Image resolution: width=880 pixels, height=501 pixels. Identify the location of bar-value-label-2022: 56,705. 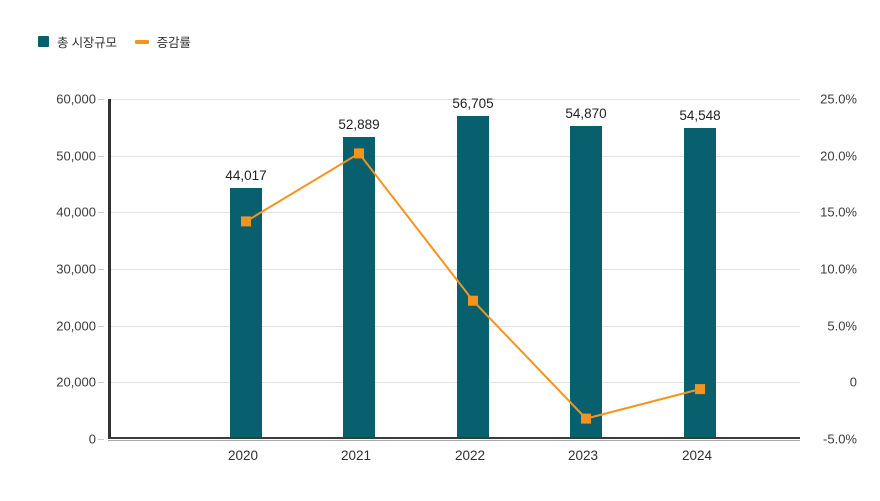
(473, 103).